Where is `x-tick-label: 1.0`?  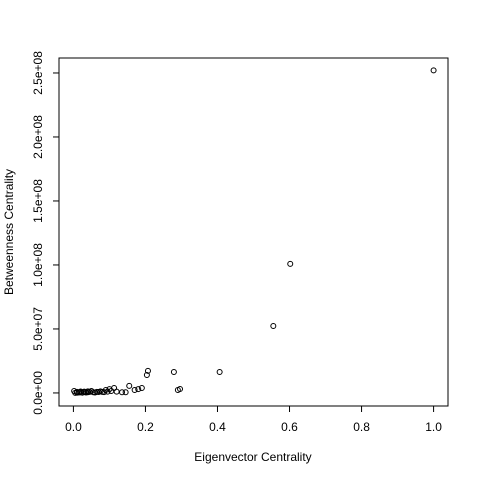 x-tick-label: 1.0 is located at coordinates (433, 427).